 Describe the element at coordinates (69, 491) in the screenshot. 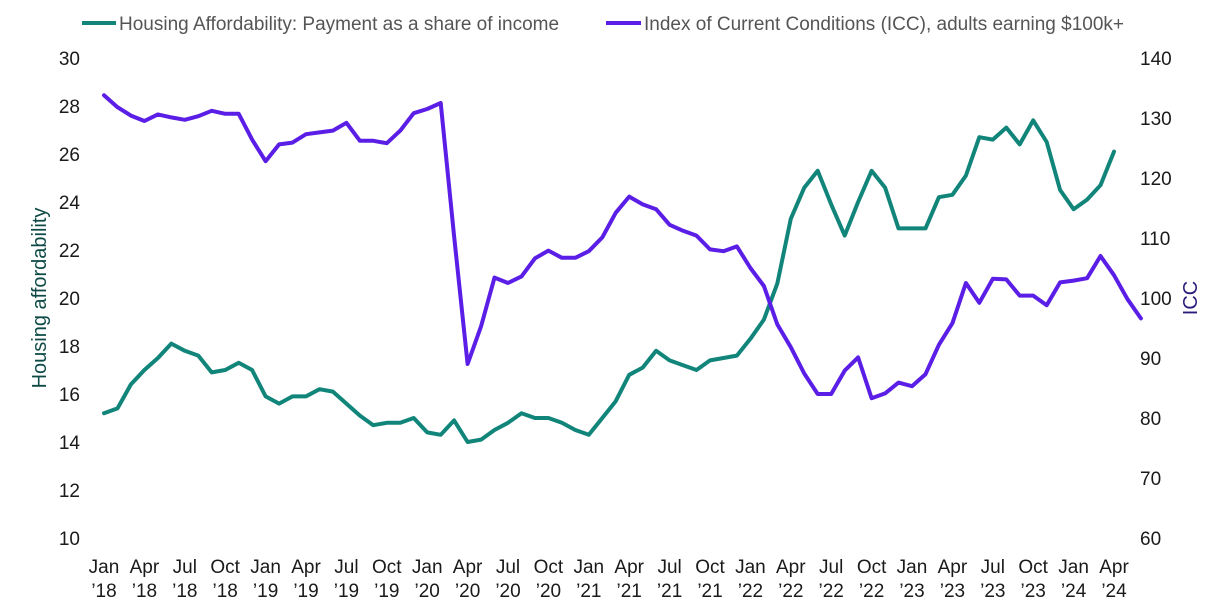

I see `left-tick-label: 12` at that location.